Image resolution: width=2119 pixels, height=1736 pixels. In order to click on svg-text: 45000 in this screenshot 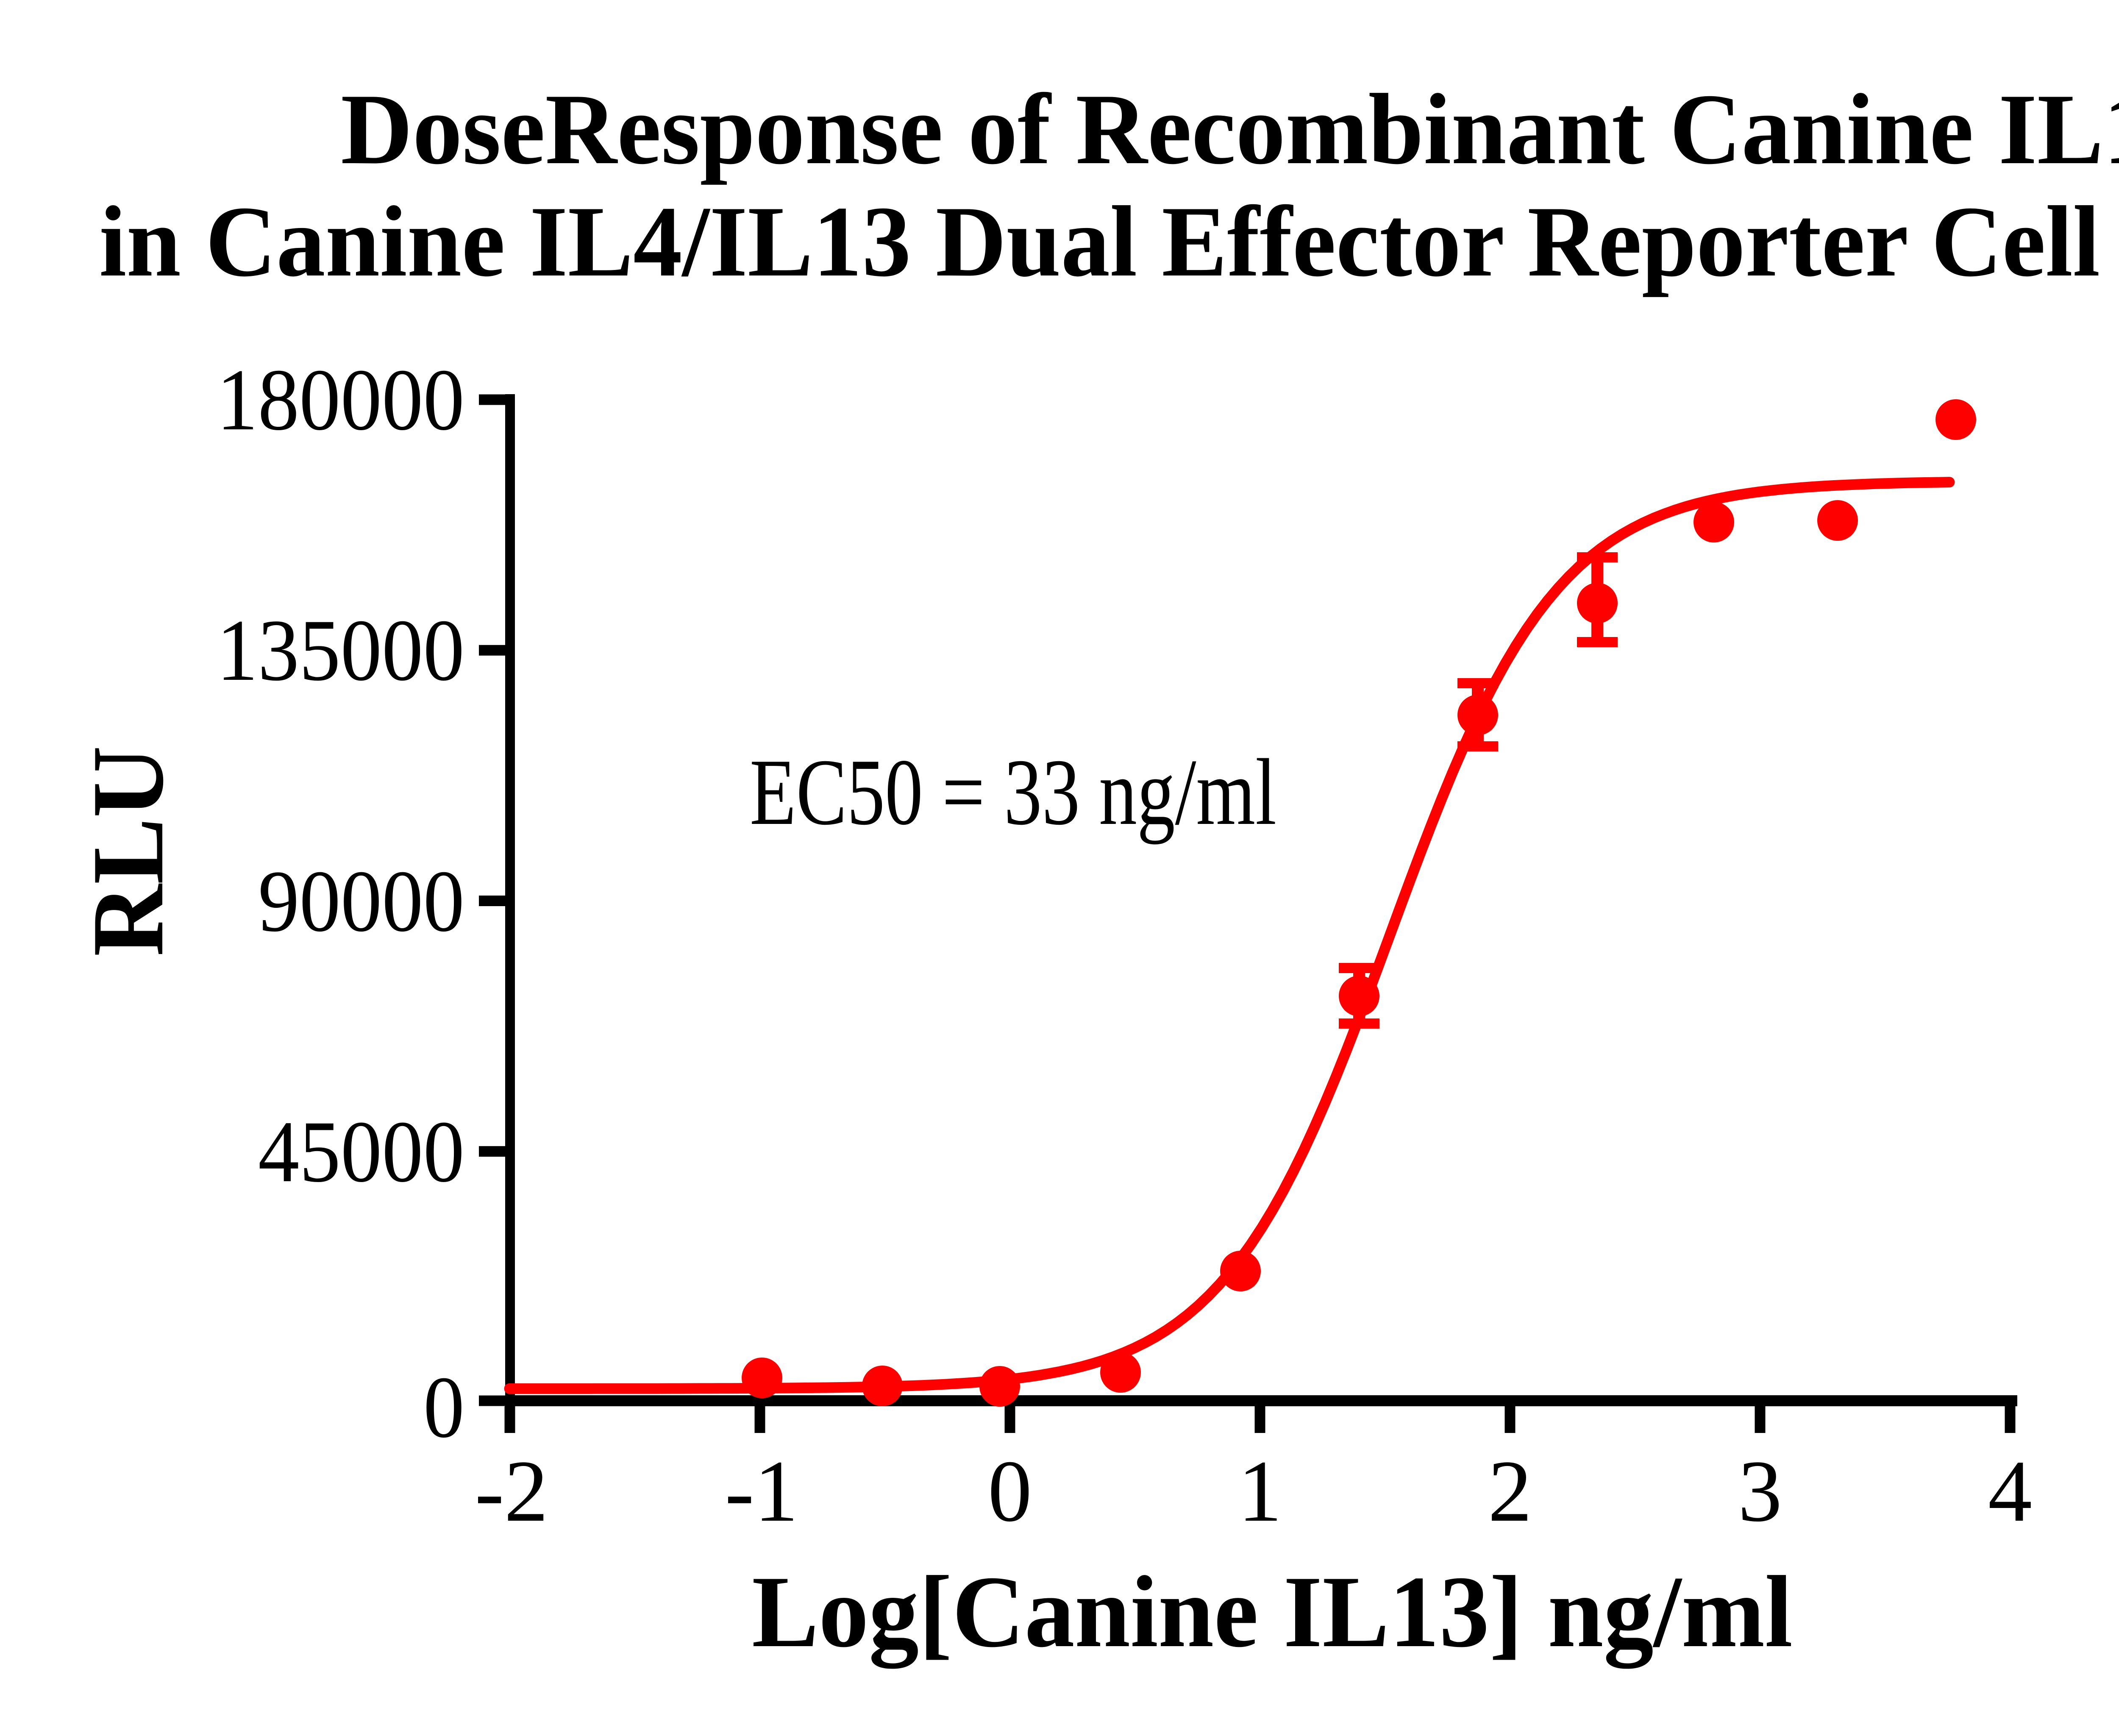, I will do `click(361, 1151)`.